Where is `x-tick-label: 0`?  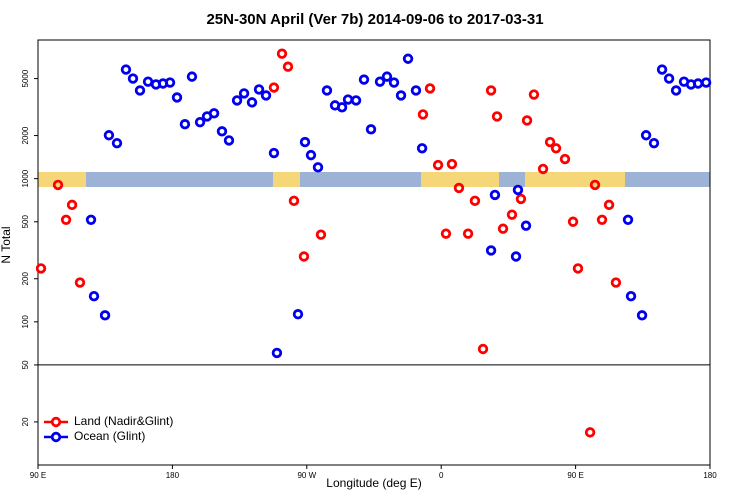
x-tick-label: 0 is located at coordinates (441, 475).